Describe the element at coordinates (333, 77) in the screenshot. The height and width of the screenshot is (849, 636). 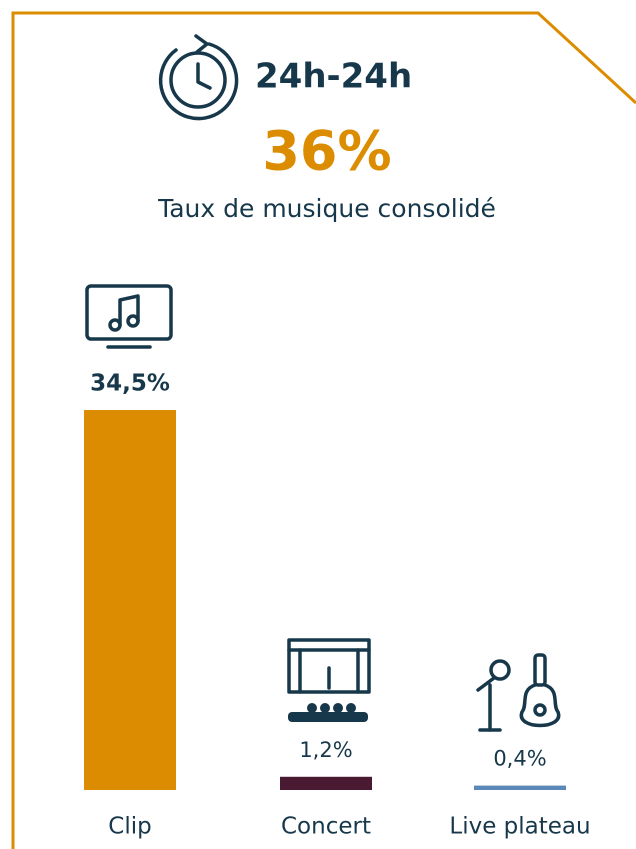
I see `title: 24h-24h` at that location.